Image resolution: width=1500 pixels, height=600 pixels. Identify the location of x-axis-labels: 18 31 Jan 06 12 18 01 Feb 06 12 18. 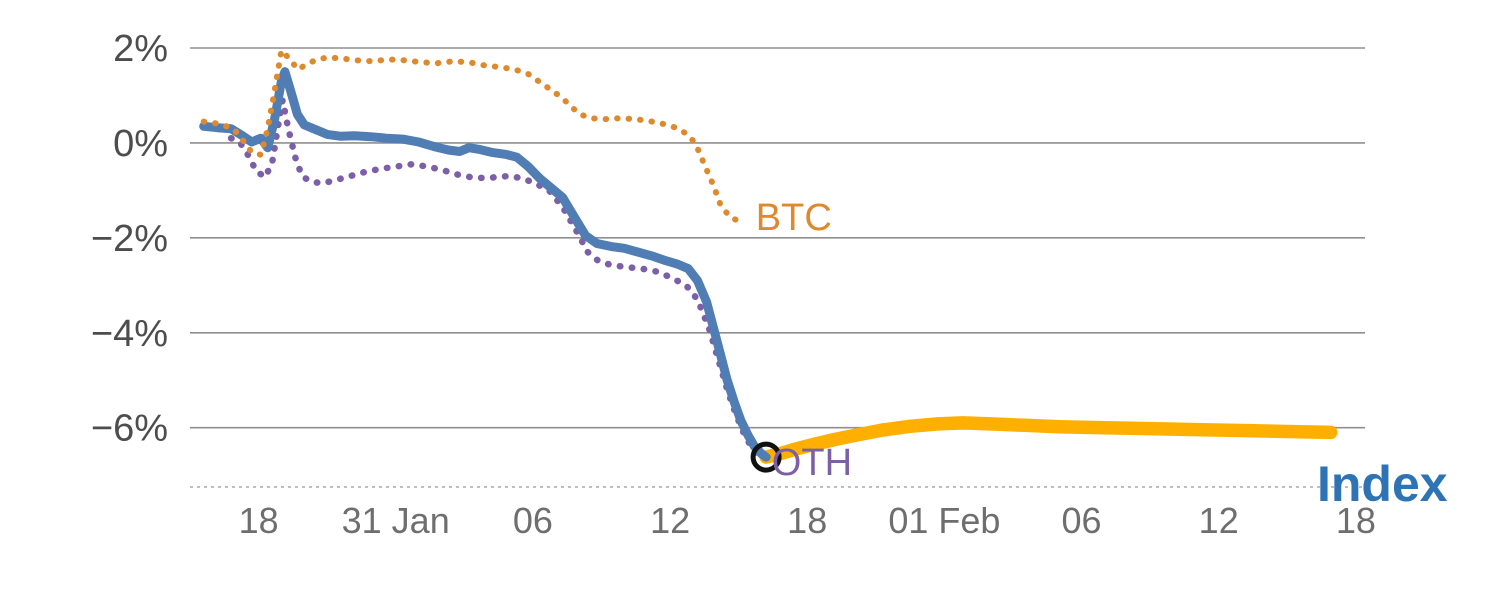
(807, 520).